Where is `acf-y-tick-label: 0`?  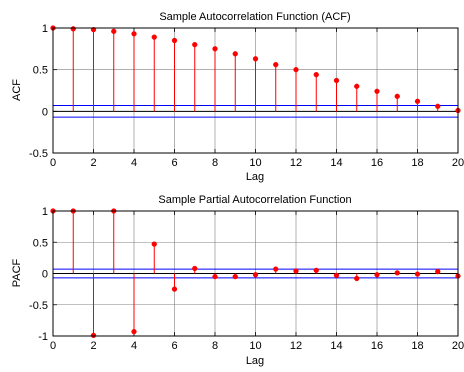
acf-y-tick-label: 0 is located at coordinates (45, 112).